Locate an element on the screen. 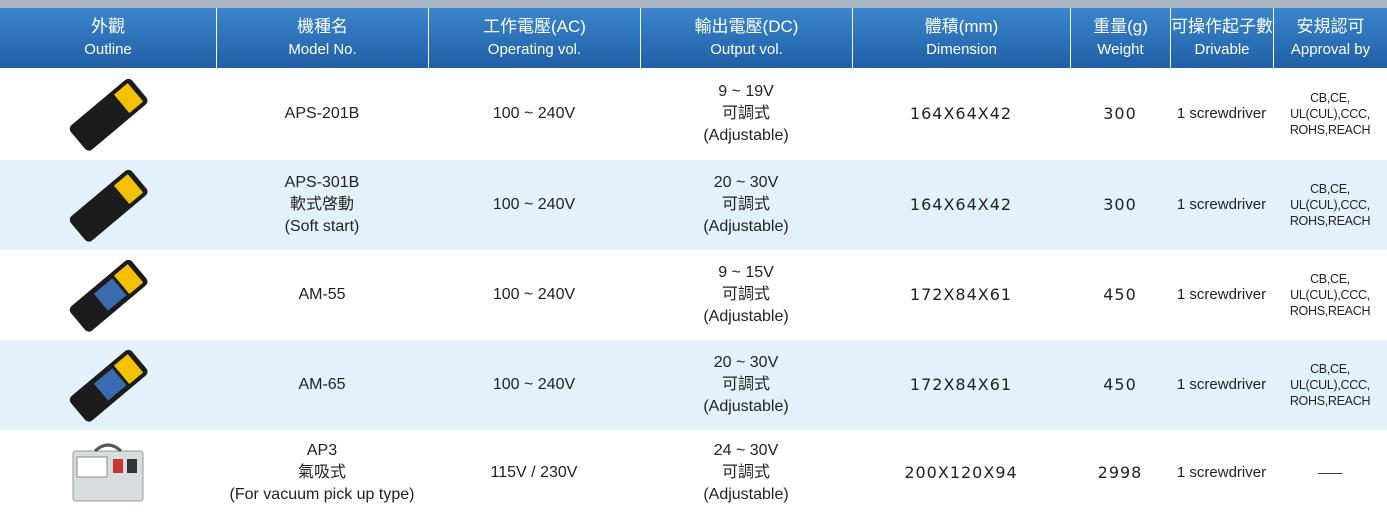 The height and width of the screenshot is (516, 1387). dimension-text: 164X64X42 is located at coordinates (961, 113).